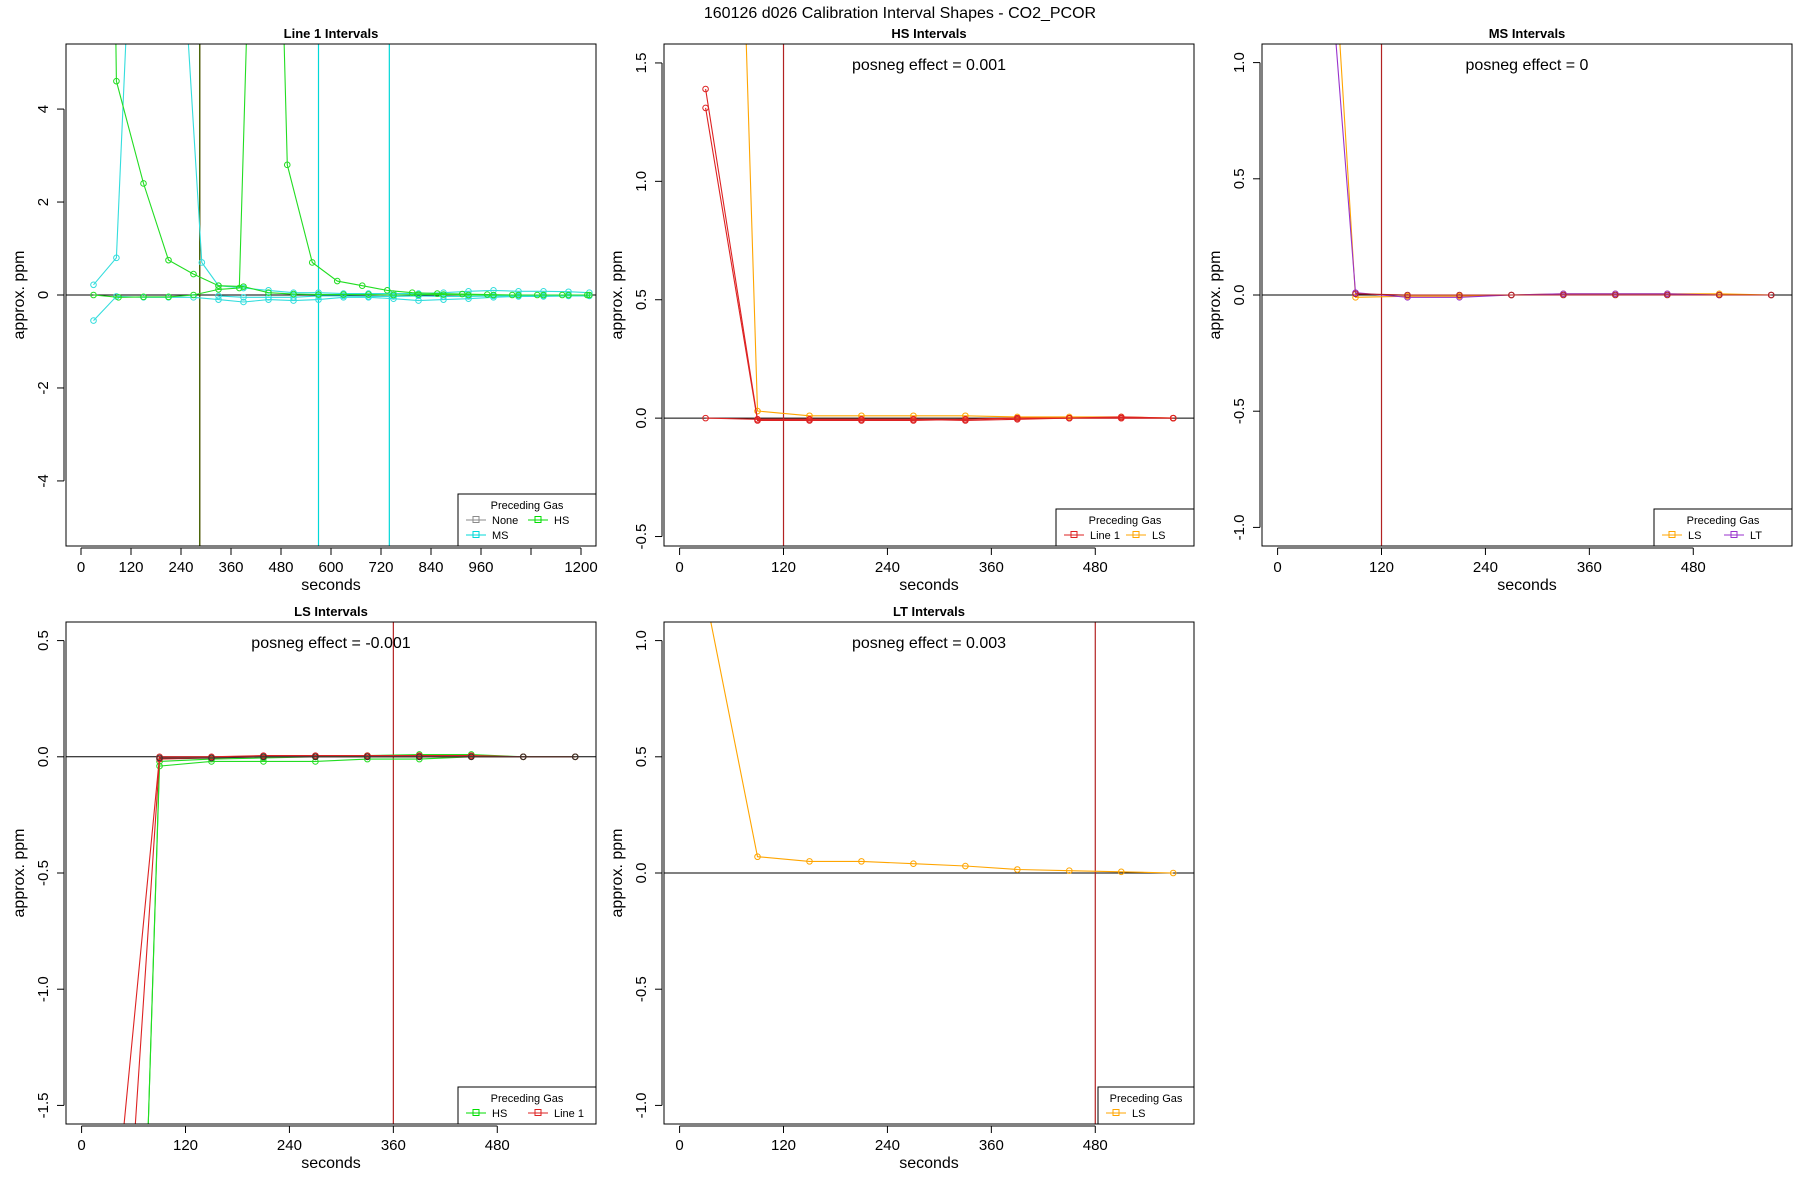 This screenshot has width=1800, height=1200. What do you see at coordinates (641, 640) in the screenshot?
I see `y-tick-label: 1.0` at bounding box center [641, 640].